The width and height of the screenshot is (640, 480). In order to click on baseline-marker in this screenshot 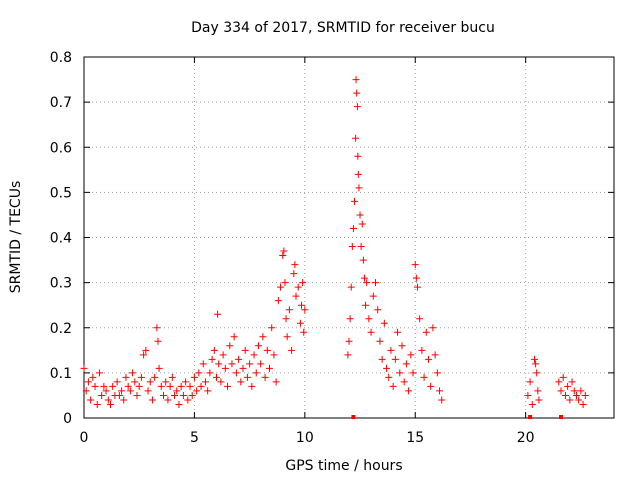, I will do `click(530, 417)`.